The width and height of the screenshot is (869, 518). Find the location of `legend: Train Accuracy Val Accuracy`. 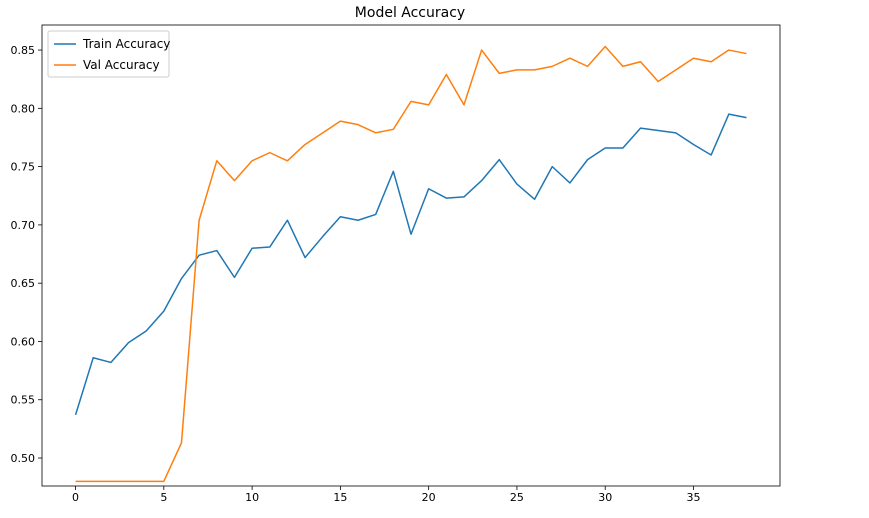

legend: Train Accuracy Val Accuracy is located at coordinates (108, 54).